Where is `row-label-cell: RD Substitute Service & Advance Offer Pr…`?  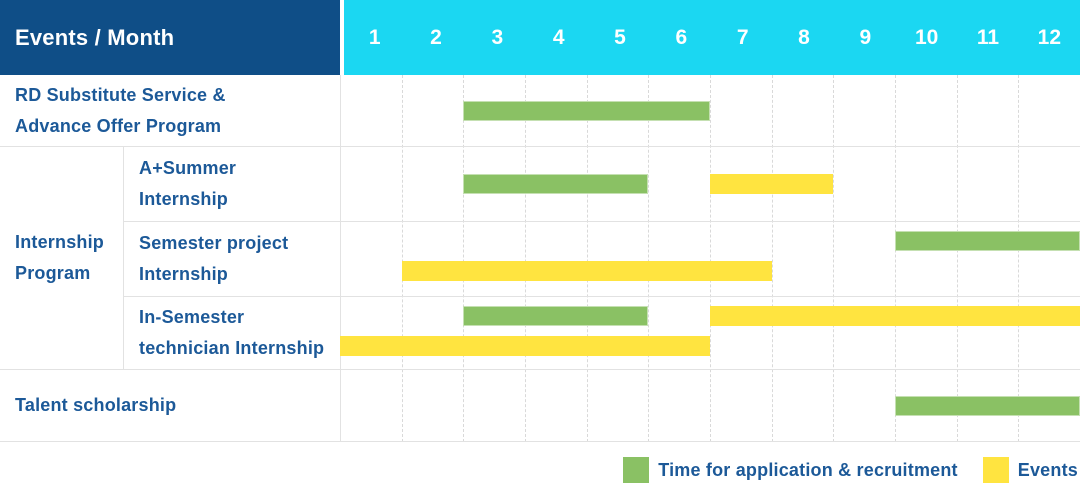 row-label-cell: RD Substitute Service & Advance Offer Pr… is located at coordinates (170, 110).